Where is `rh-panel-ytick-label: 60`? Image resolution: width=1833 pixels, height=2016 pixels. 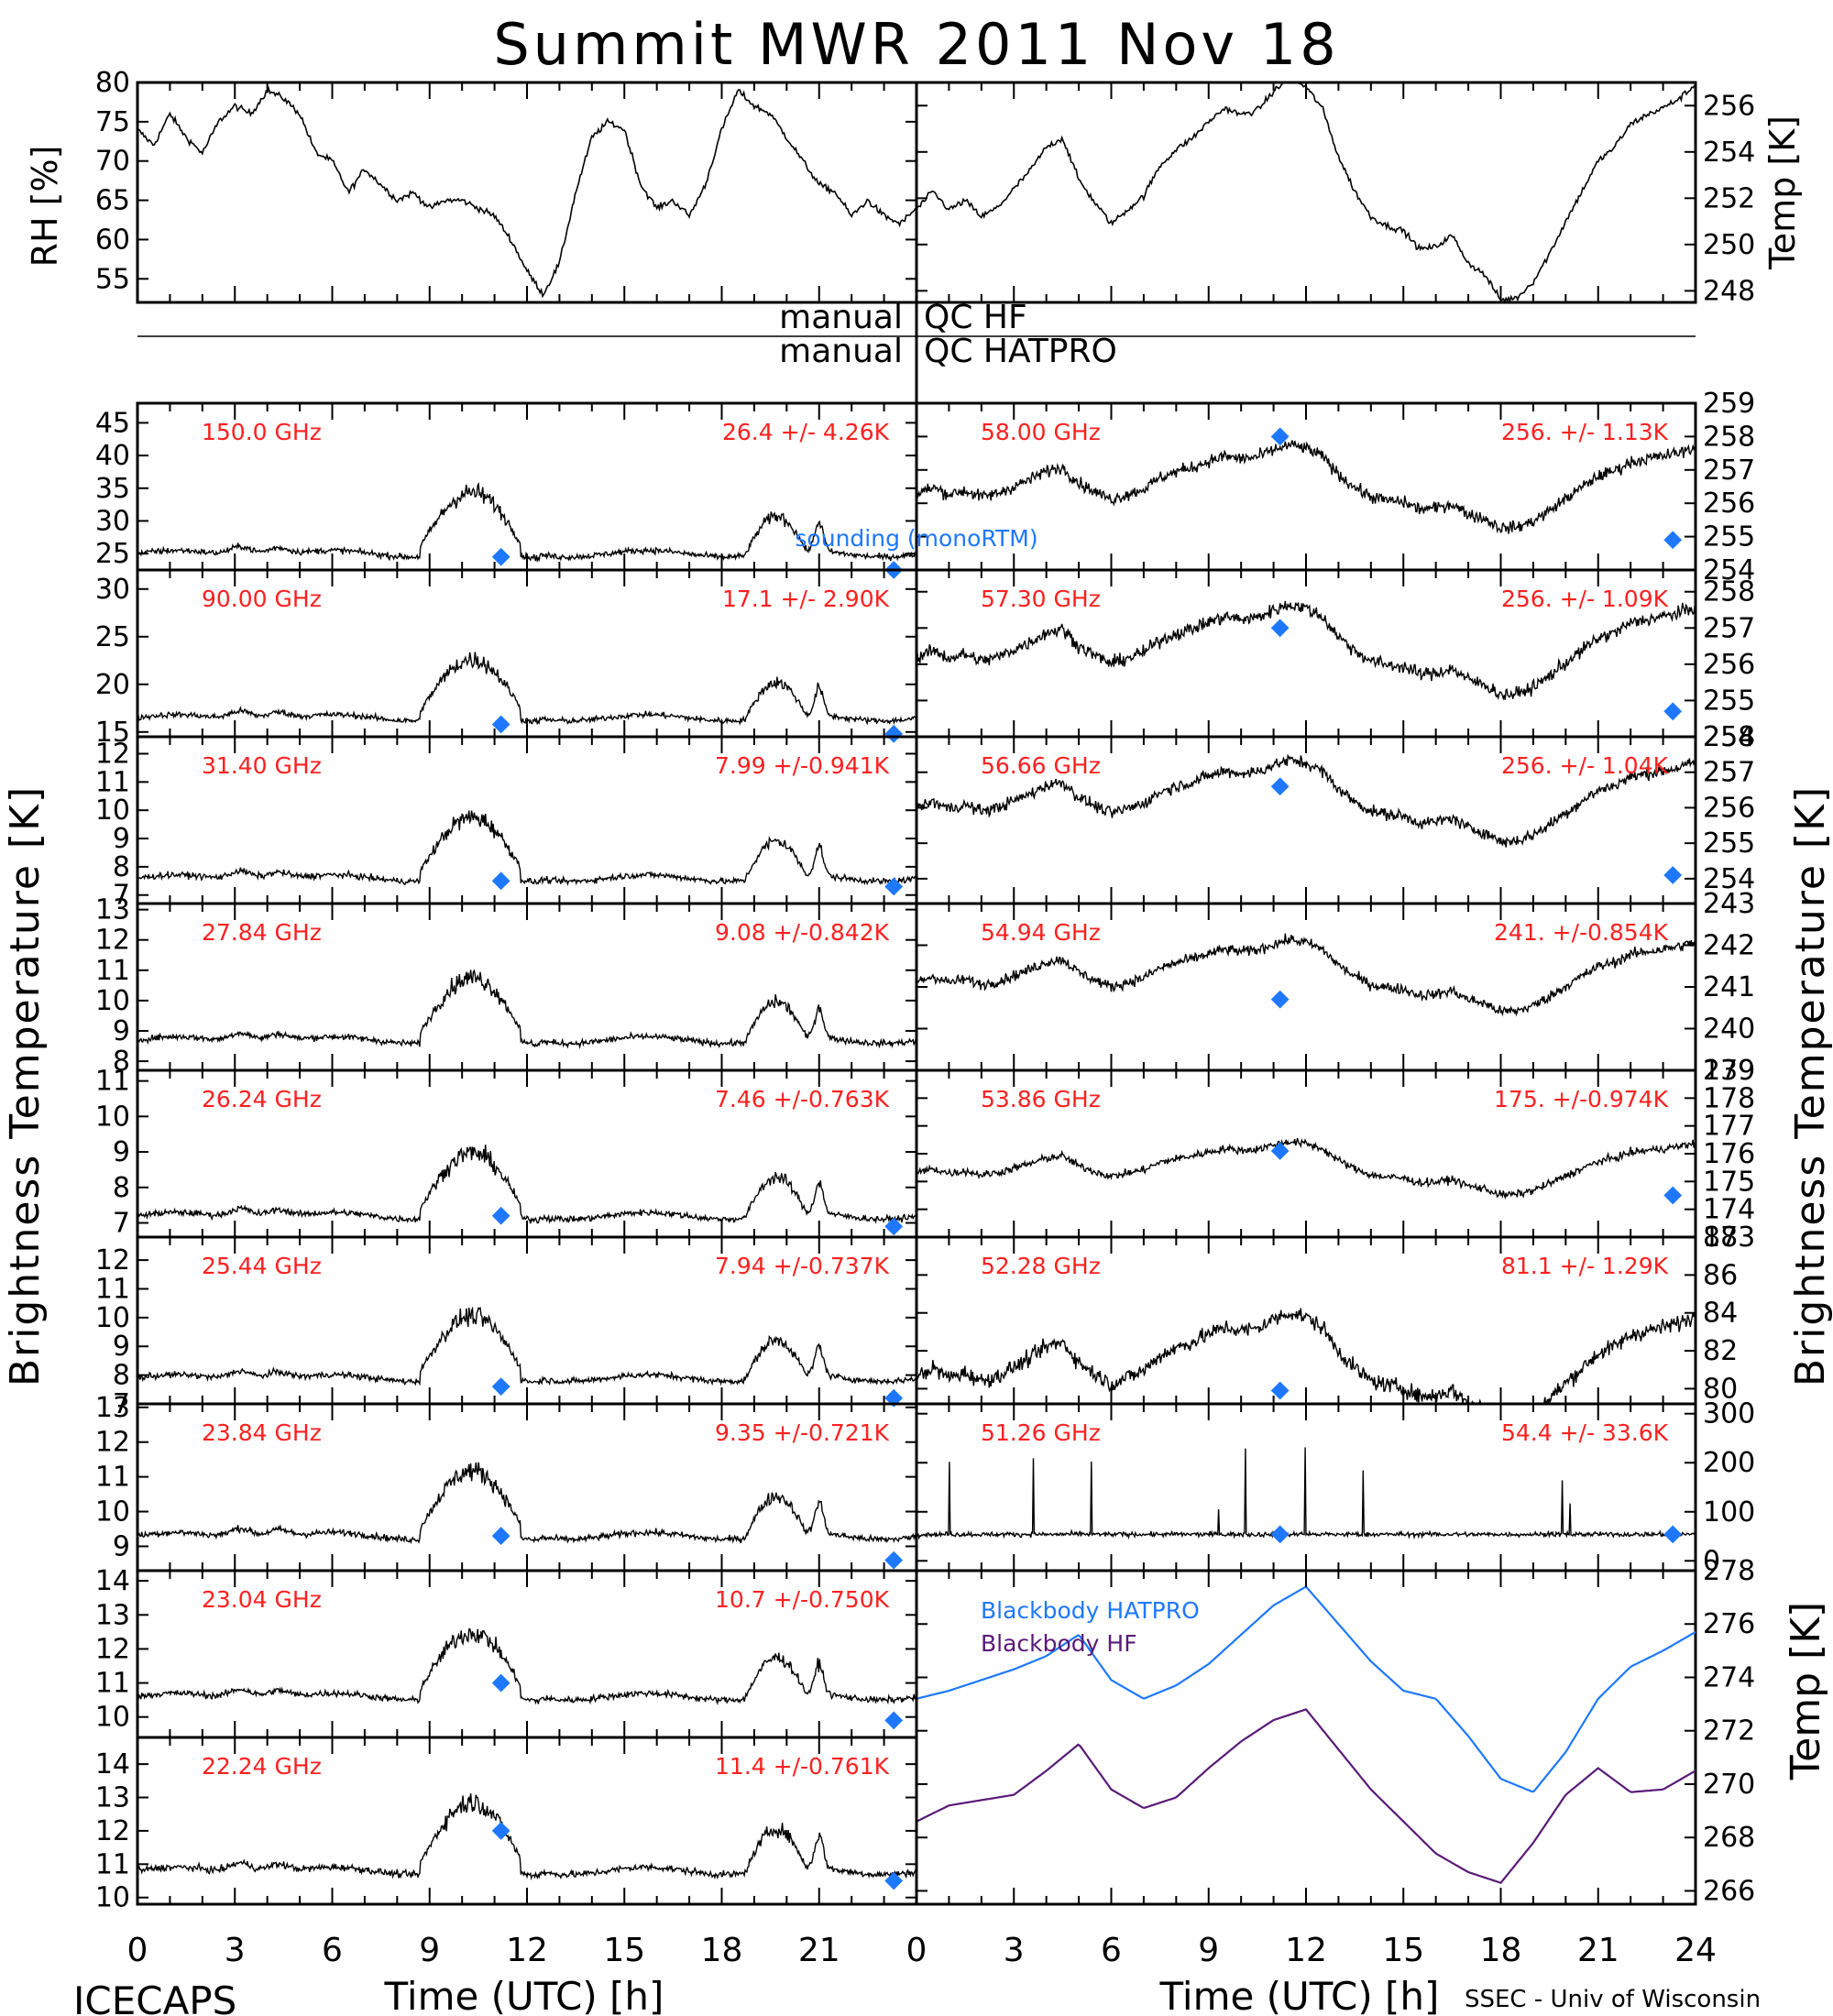
rh-panel-ytick-label: 60 is located at coordinates (112, 240).